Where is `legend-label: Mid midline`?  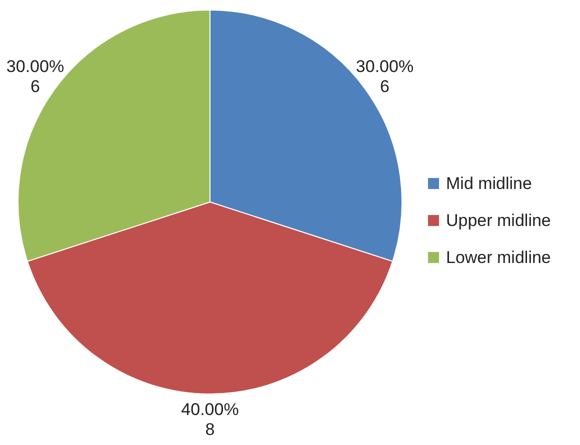 legend-label: Mid midline is located at coordinates (489, 183).